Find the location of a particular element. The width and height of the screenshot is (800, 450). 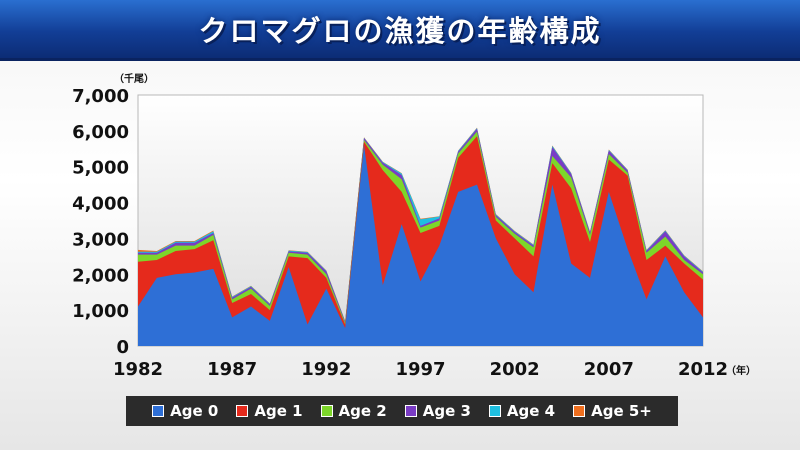

y-tick-label: 2,000 is located at coordinates (100, 275).